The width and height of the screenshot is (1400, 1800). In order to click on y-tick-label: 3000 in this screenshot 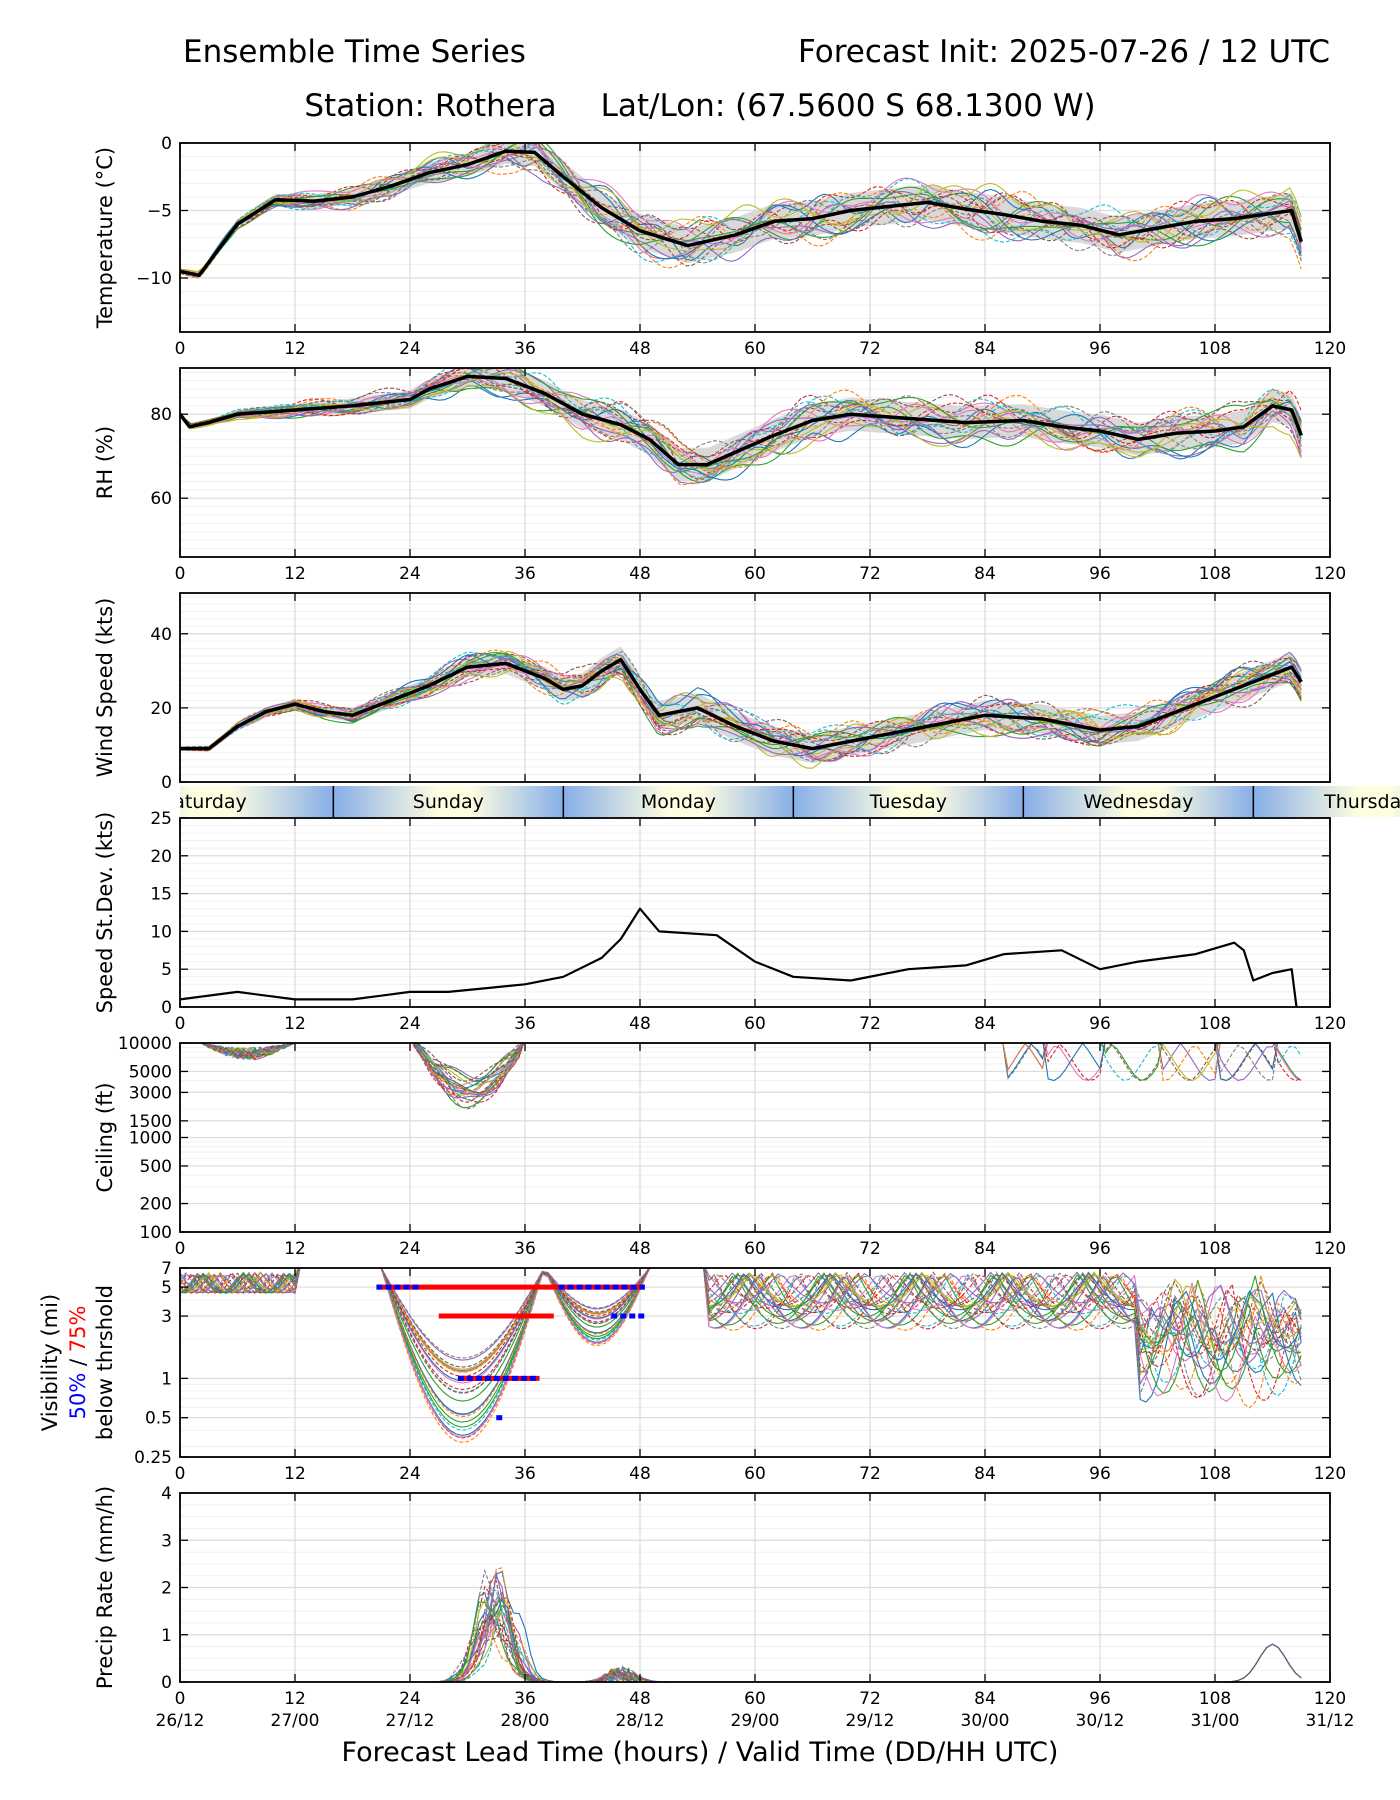, I will do `click(150, 1093)`.